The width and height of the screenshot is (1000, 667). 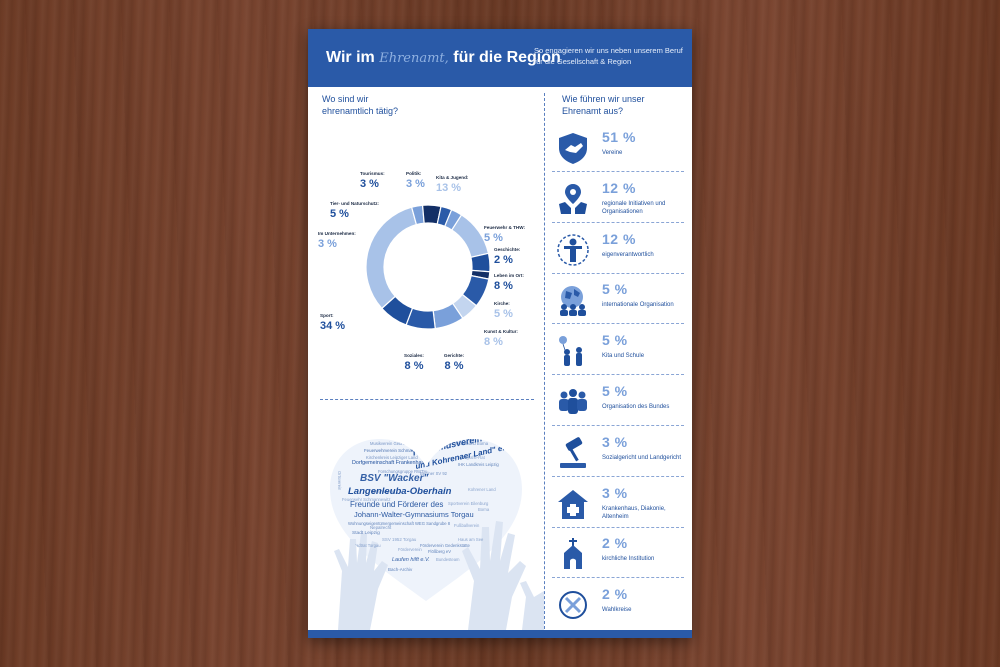 I want to click on cloud-word: Berliner SV 92, so click(x=434, y=473).